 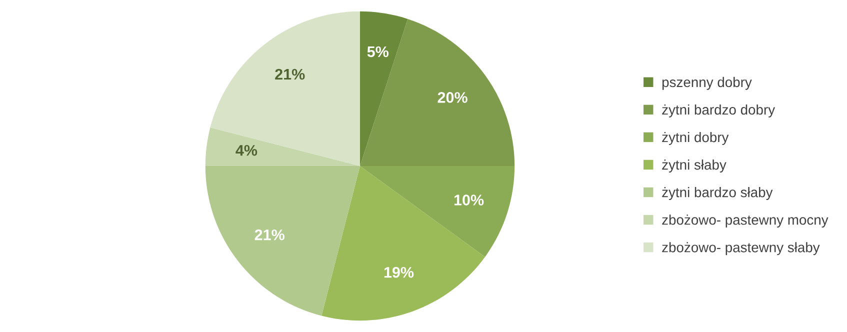 What do you see at coordinates (247, 150) in the screenshot?
I see `data-label: 4%` at bounding box center [247, 150].